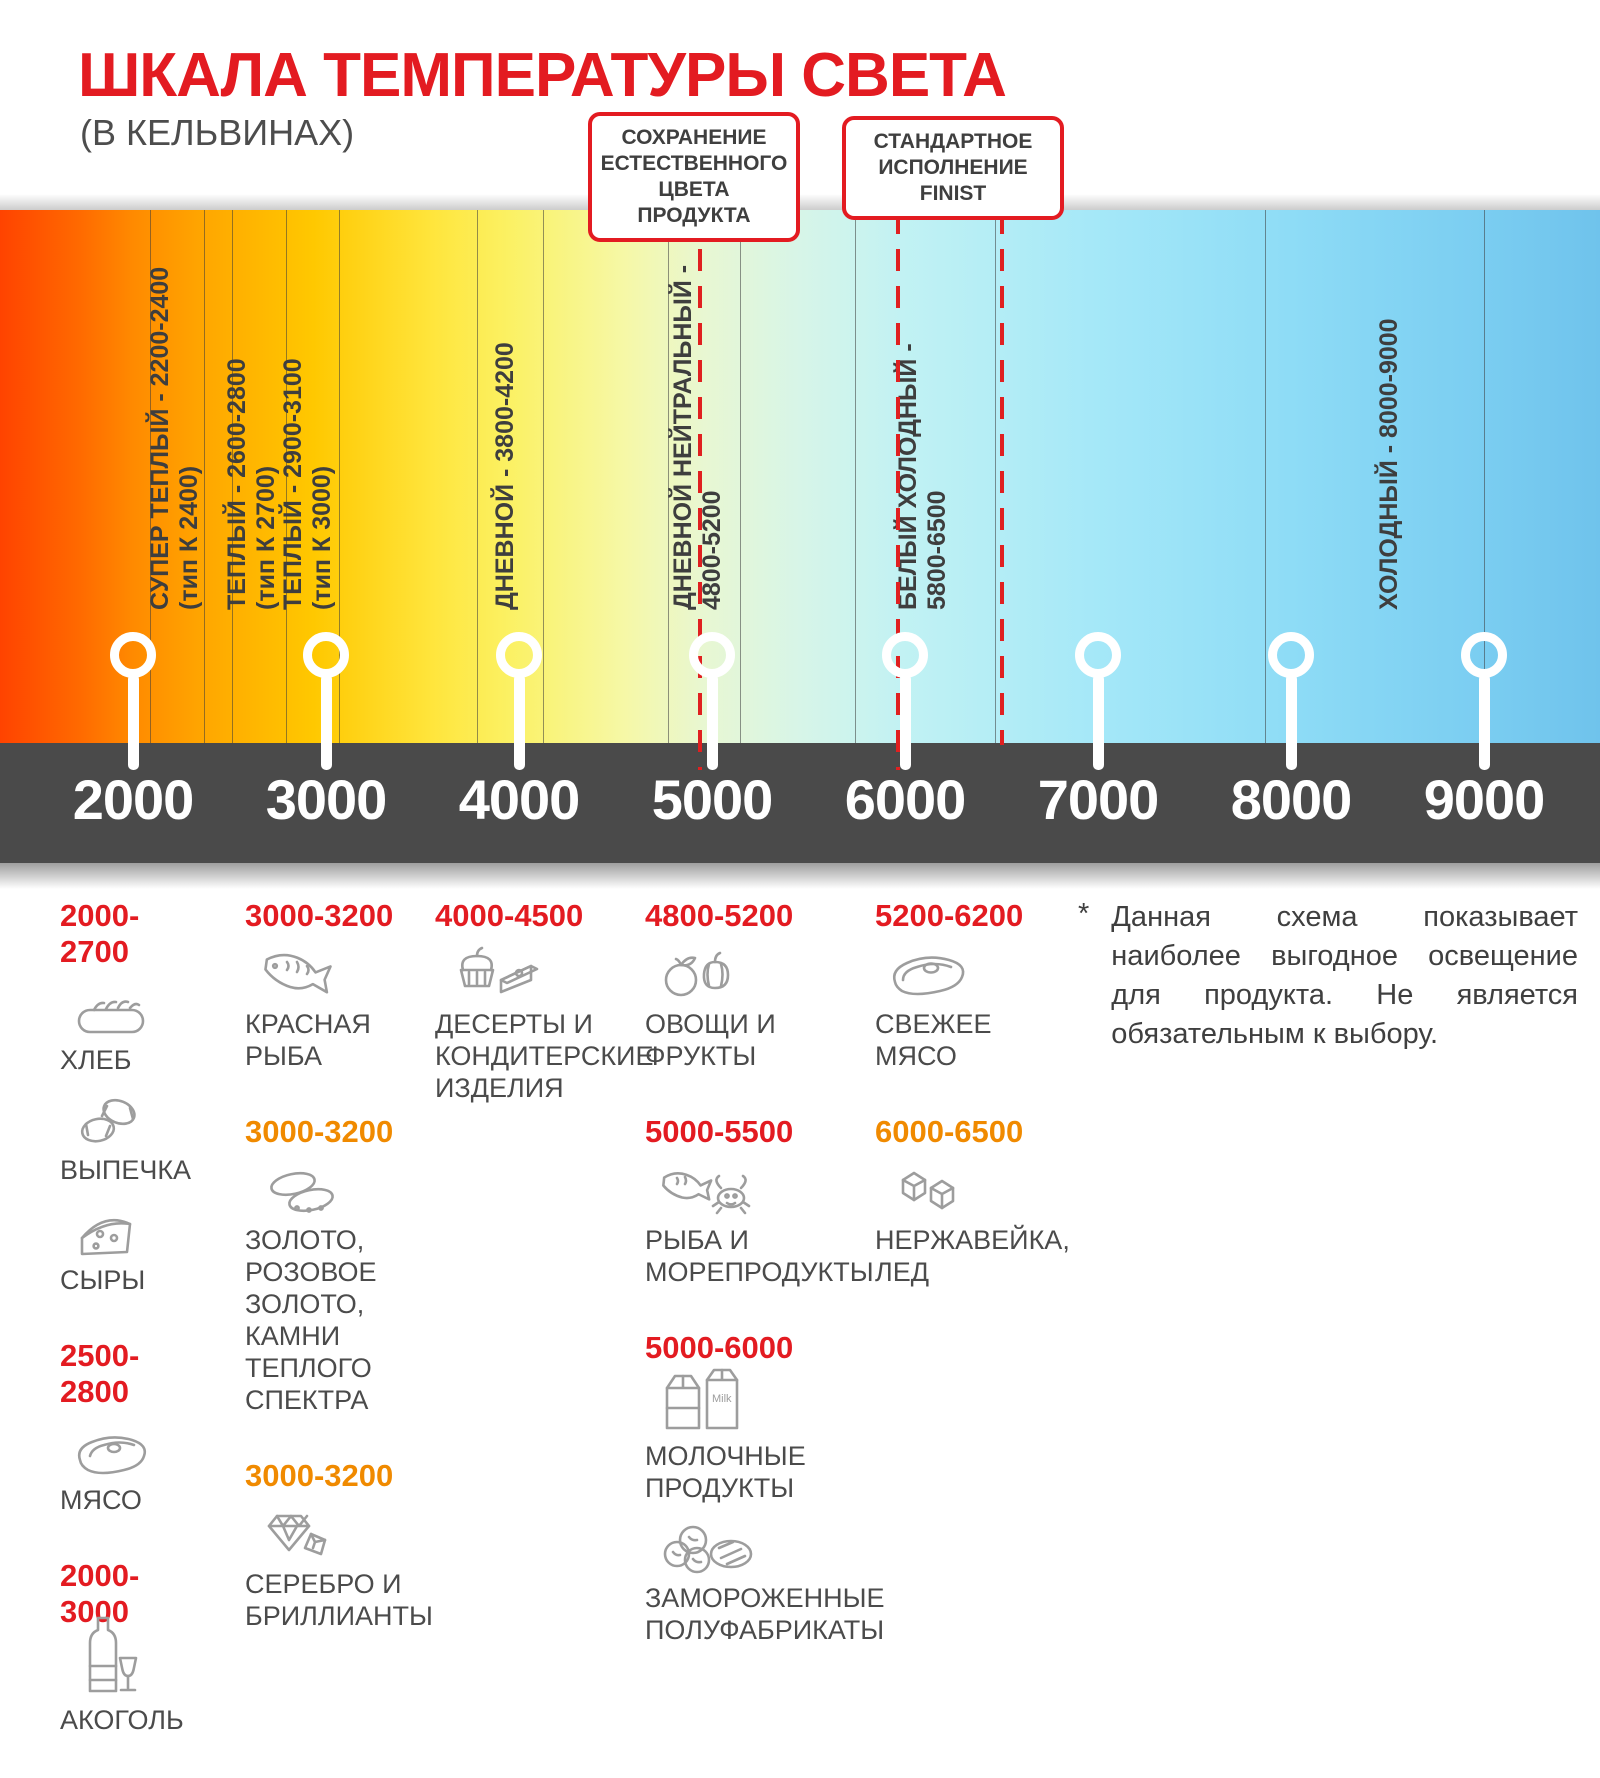 The image size is (1600, 1778). I want to click on band-label: ХОЛОДНЫЙ - 8000-9000, so click(1388, 464).